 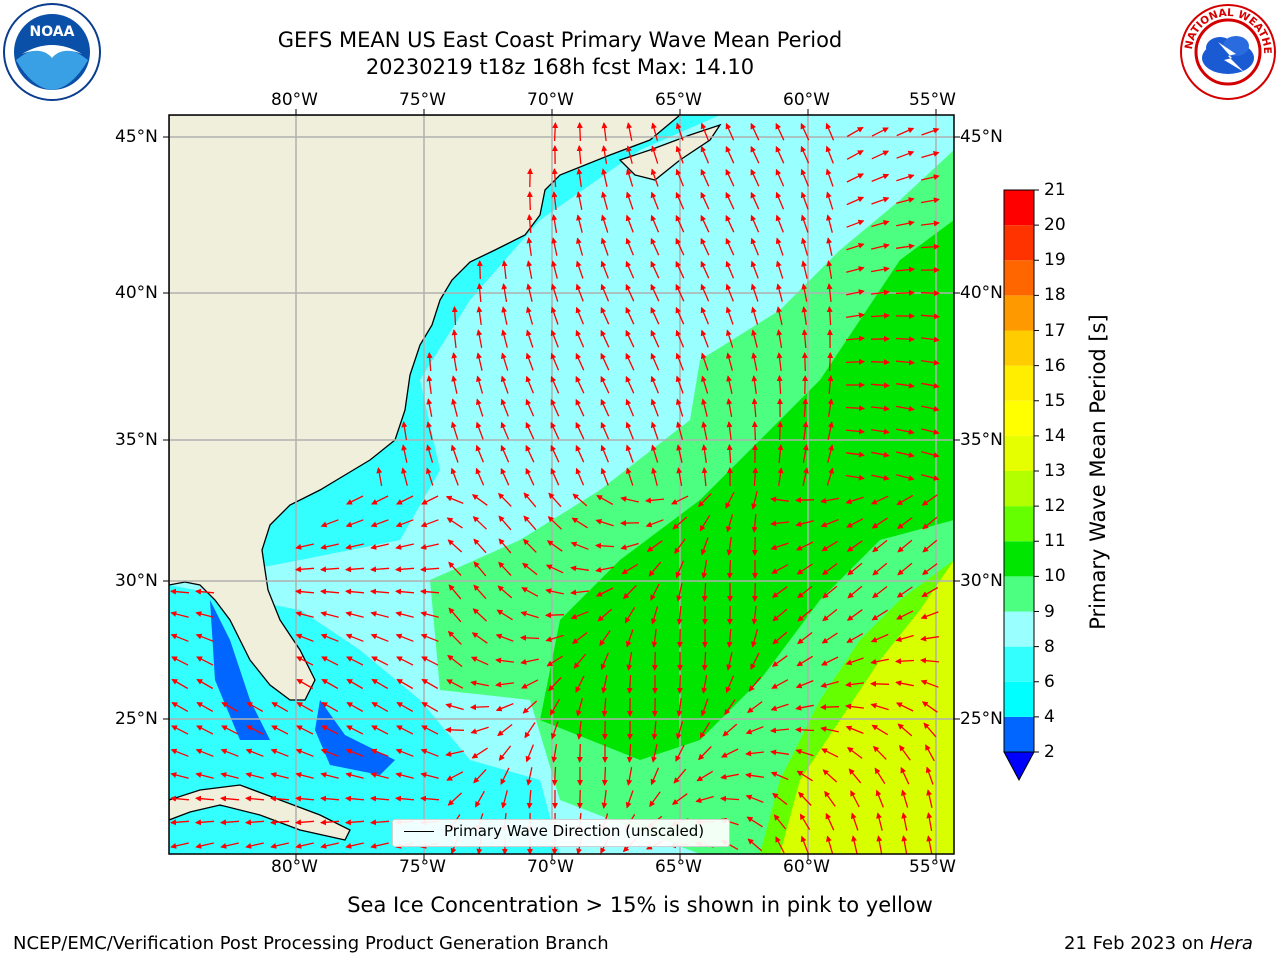 What do you see at coordinates (678, 100) in the screenshot?
I see `lon-label-top: 65°W` at bounding box center [678, 100].